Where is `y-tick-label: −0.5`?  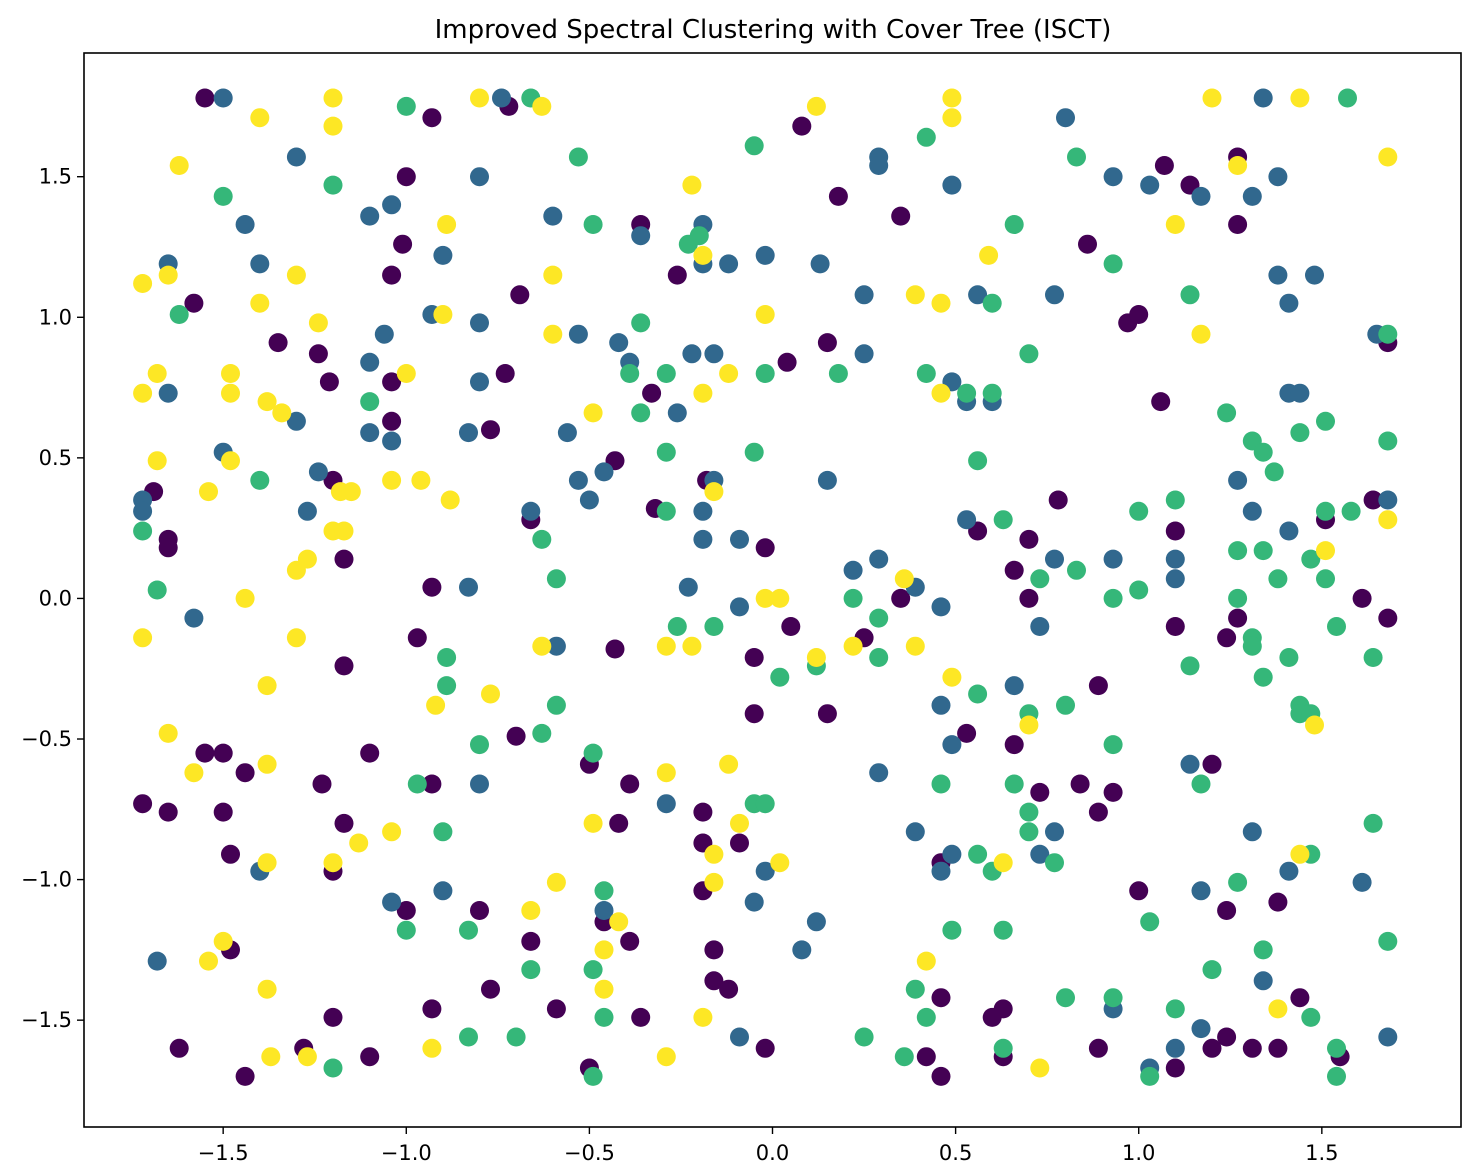
y-tick-label: −0.5 is located at coordinates (46, 739).